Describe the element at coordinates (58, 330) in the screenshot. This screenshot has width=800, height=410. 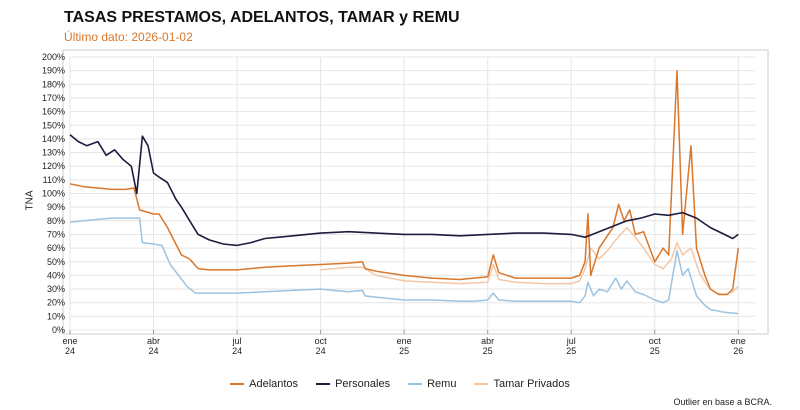
I see `y-tick-label: 0%` at that location.